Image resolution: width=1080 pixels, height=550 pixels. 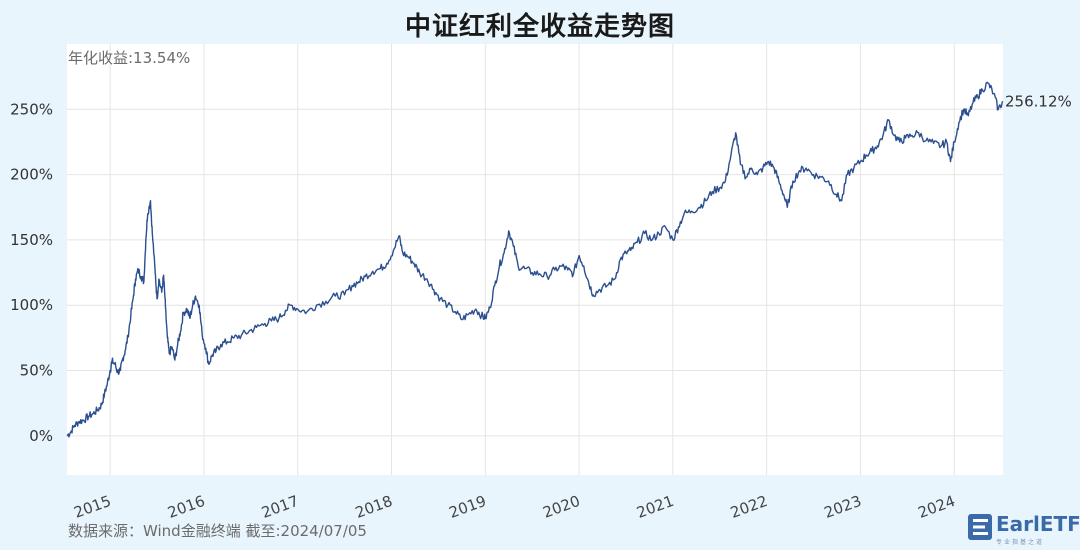 I want to click on x-tick-label: 2022, so click(x=749, y=507).